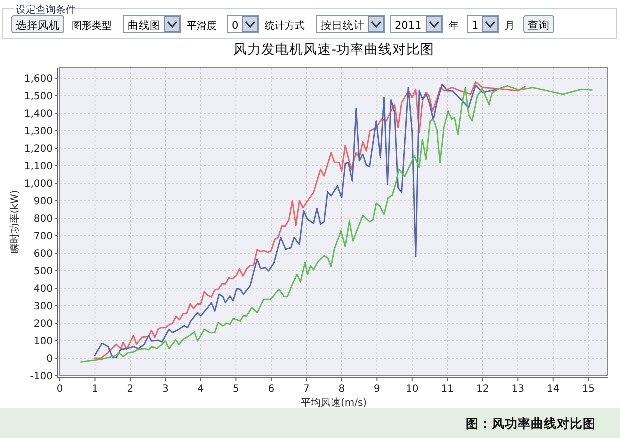 The image size is (620, 438). Describe the element at coordinates (43, 342) in the screenshot. I see `y-tick-label: 100` at that location.